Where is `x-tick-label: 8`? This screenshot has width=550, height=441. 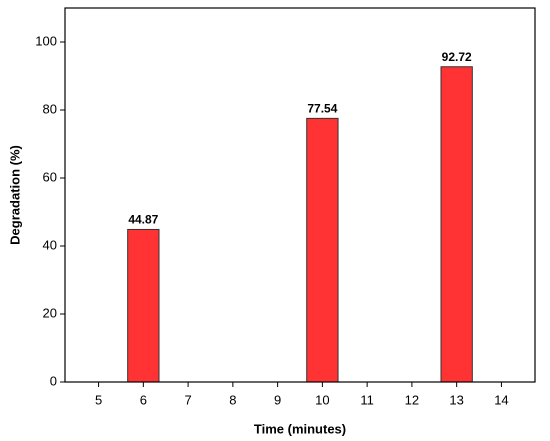 x-tick-label: 8 is located at coordinates (232, 399).